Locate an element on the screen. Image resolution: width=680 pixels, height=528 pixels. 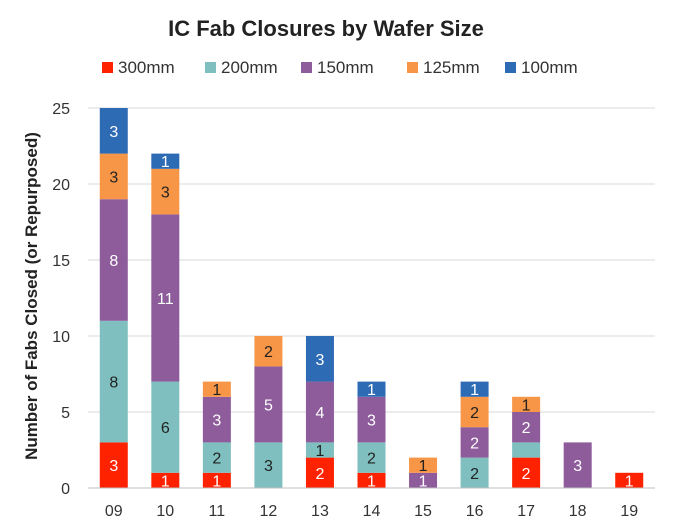
legend-label: 150mm is located at coordinates (345, 67).